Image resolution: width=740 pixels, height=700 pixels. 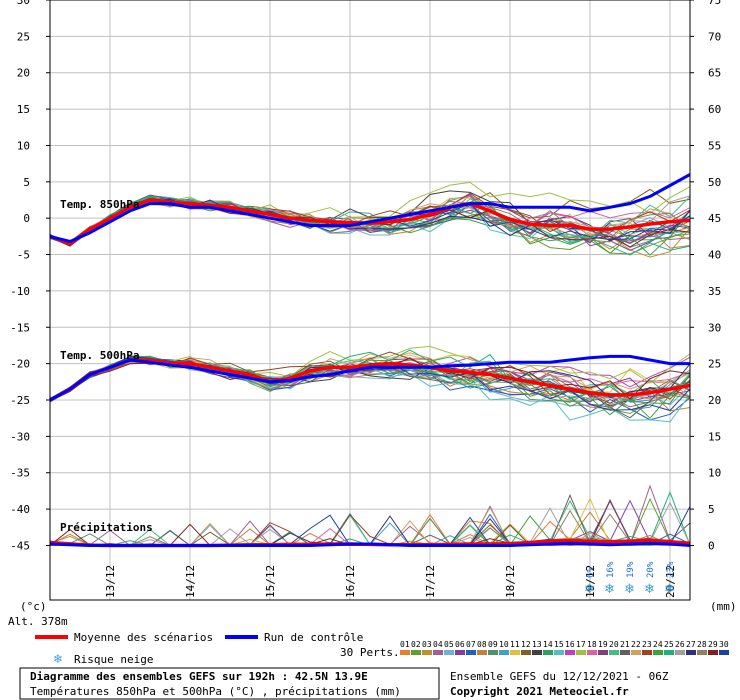 What do you see at coordinates (370, 652) in the screenshot?
I see `legend-perts-label: 30 Perts.` at bounding box center [370, 652].